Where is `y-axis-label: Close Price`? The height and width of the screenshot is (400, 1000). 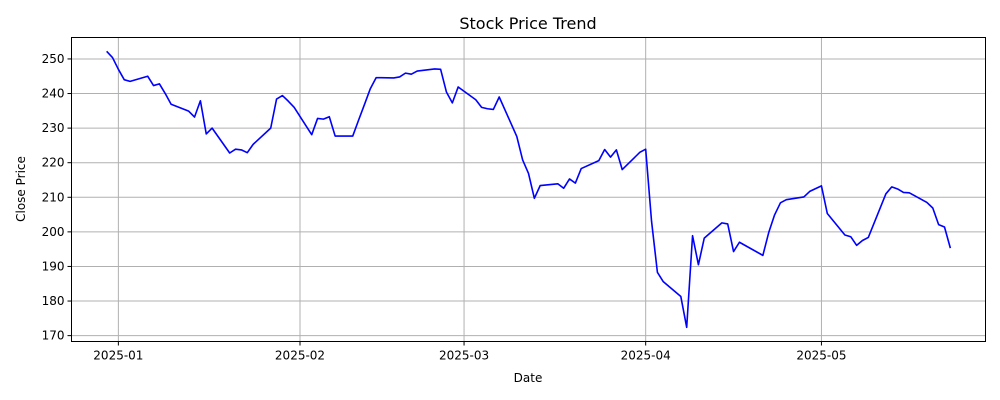 y-axis-label: Close Price is located at coordinates (21, 189).